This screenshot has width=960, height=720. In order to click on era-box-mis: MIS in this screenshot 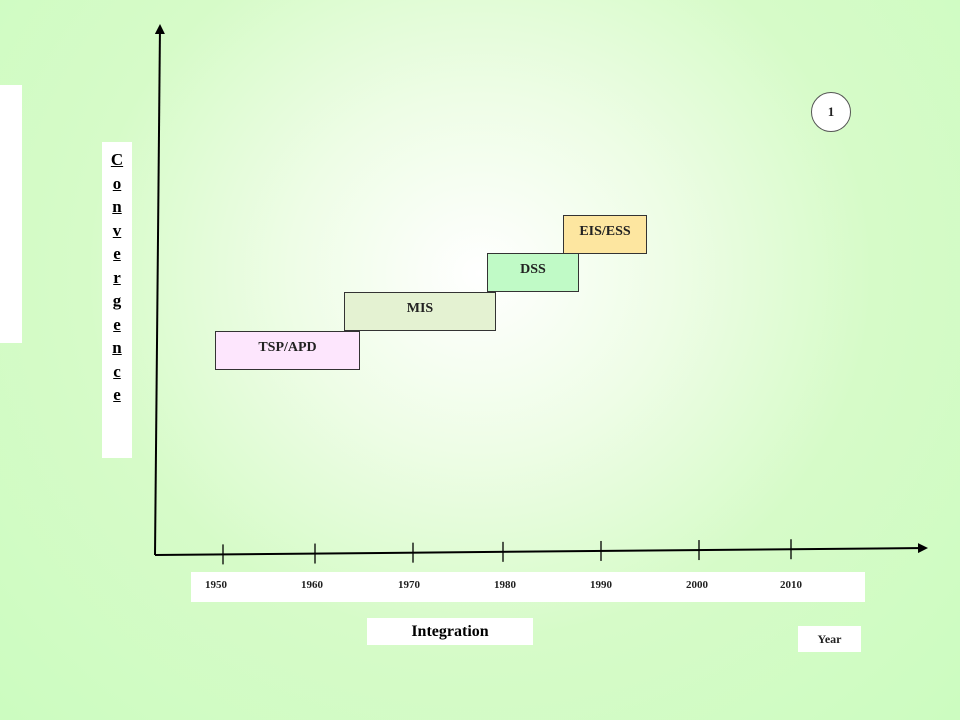, I will do `click(420, 311)`.